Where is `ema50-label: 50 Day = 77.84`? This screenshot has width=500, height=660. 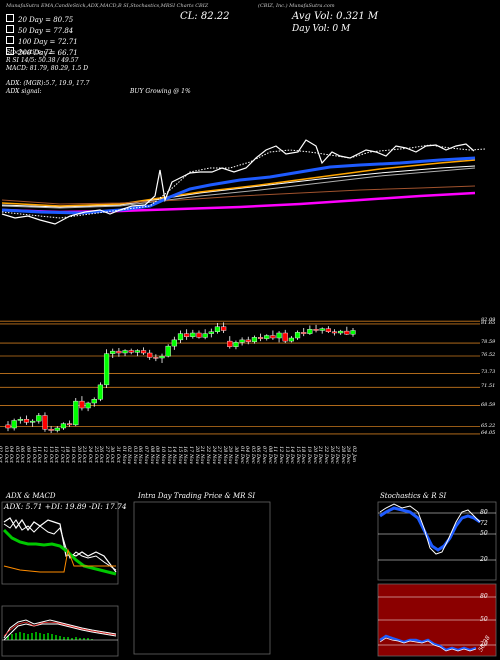
ema50-label: 50 Day = 77.84 is located at coordinates (39, 30).